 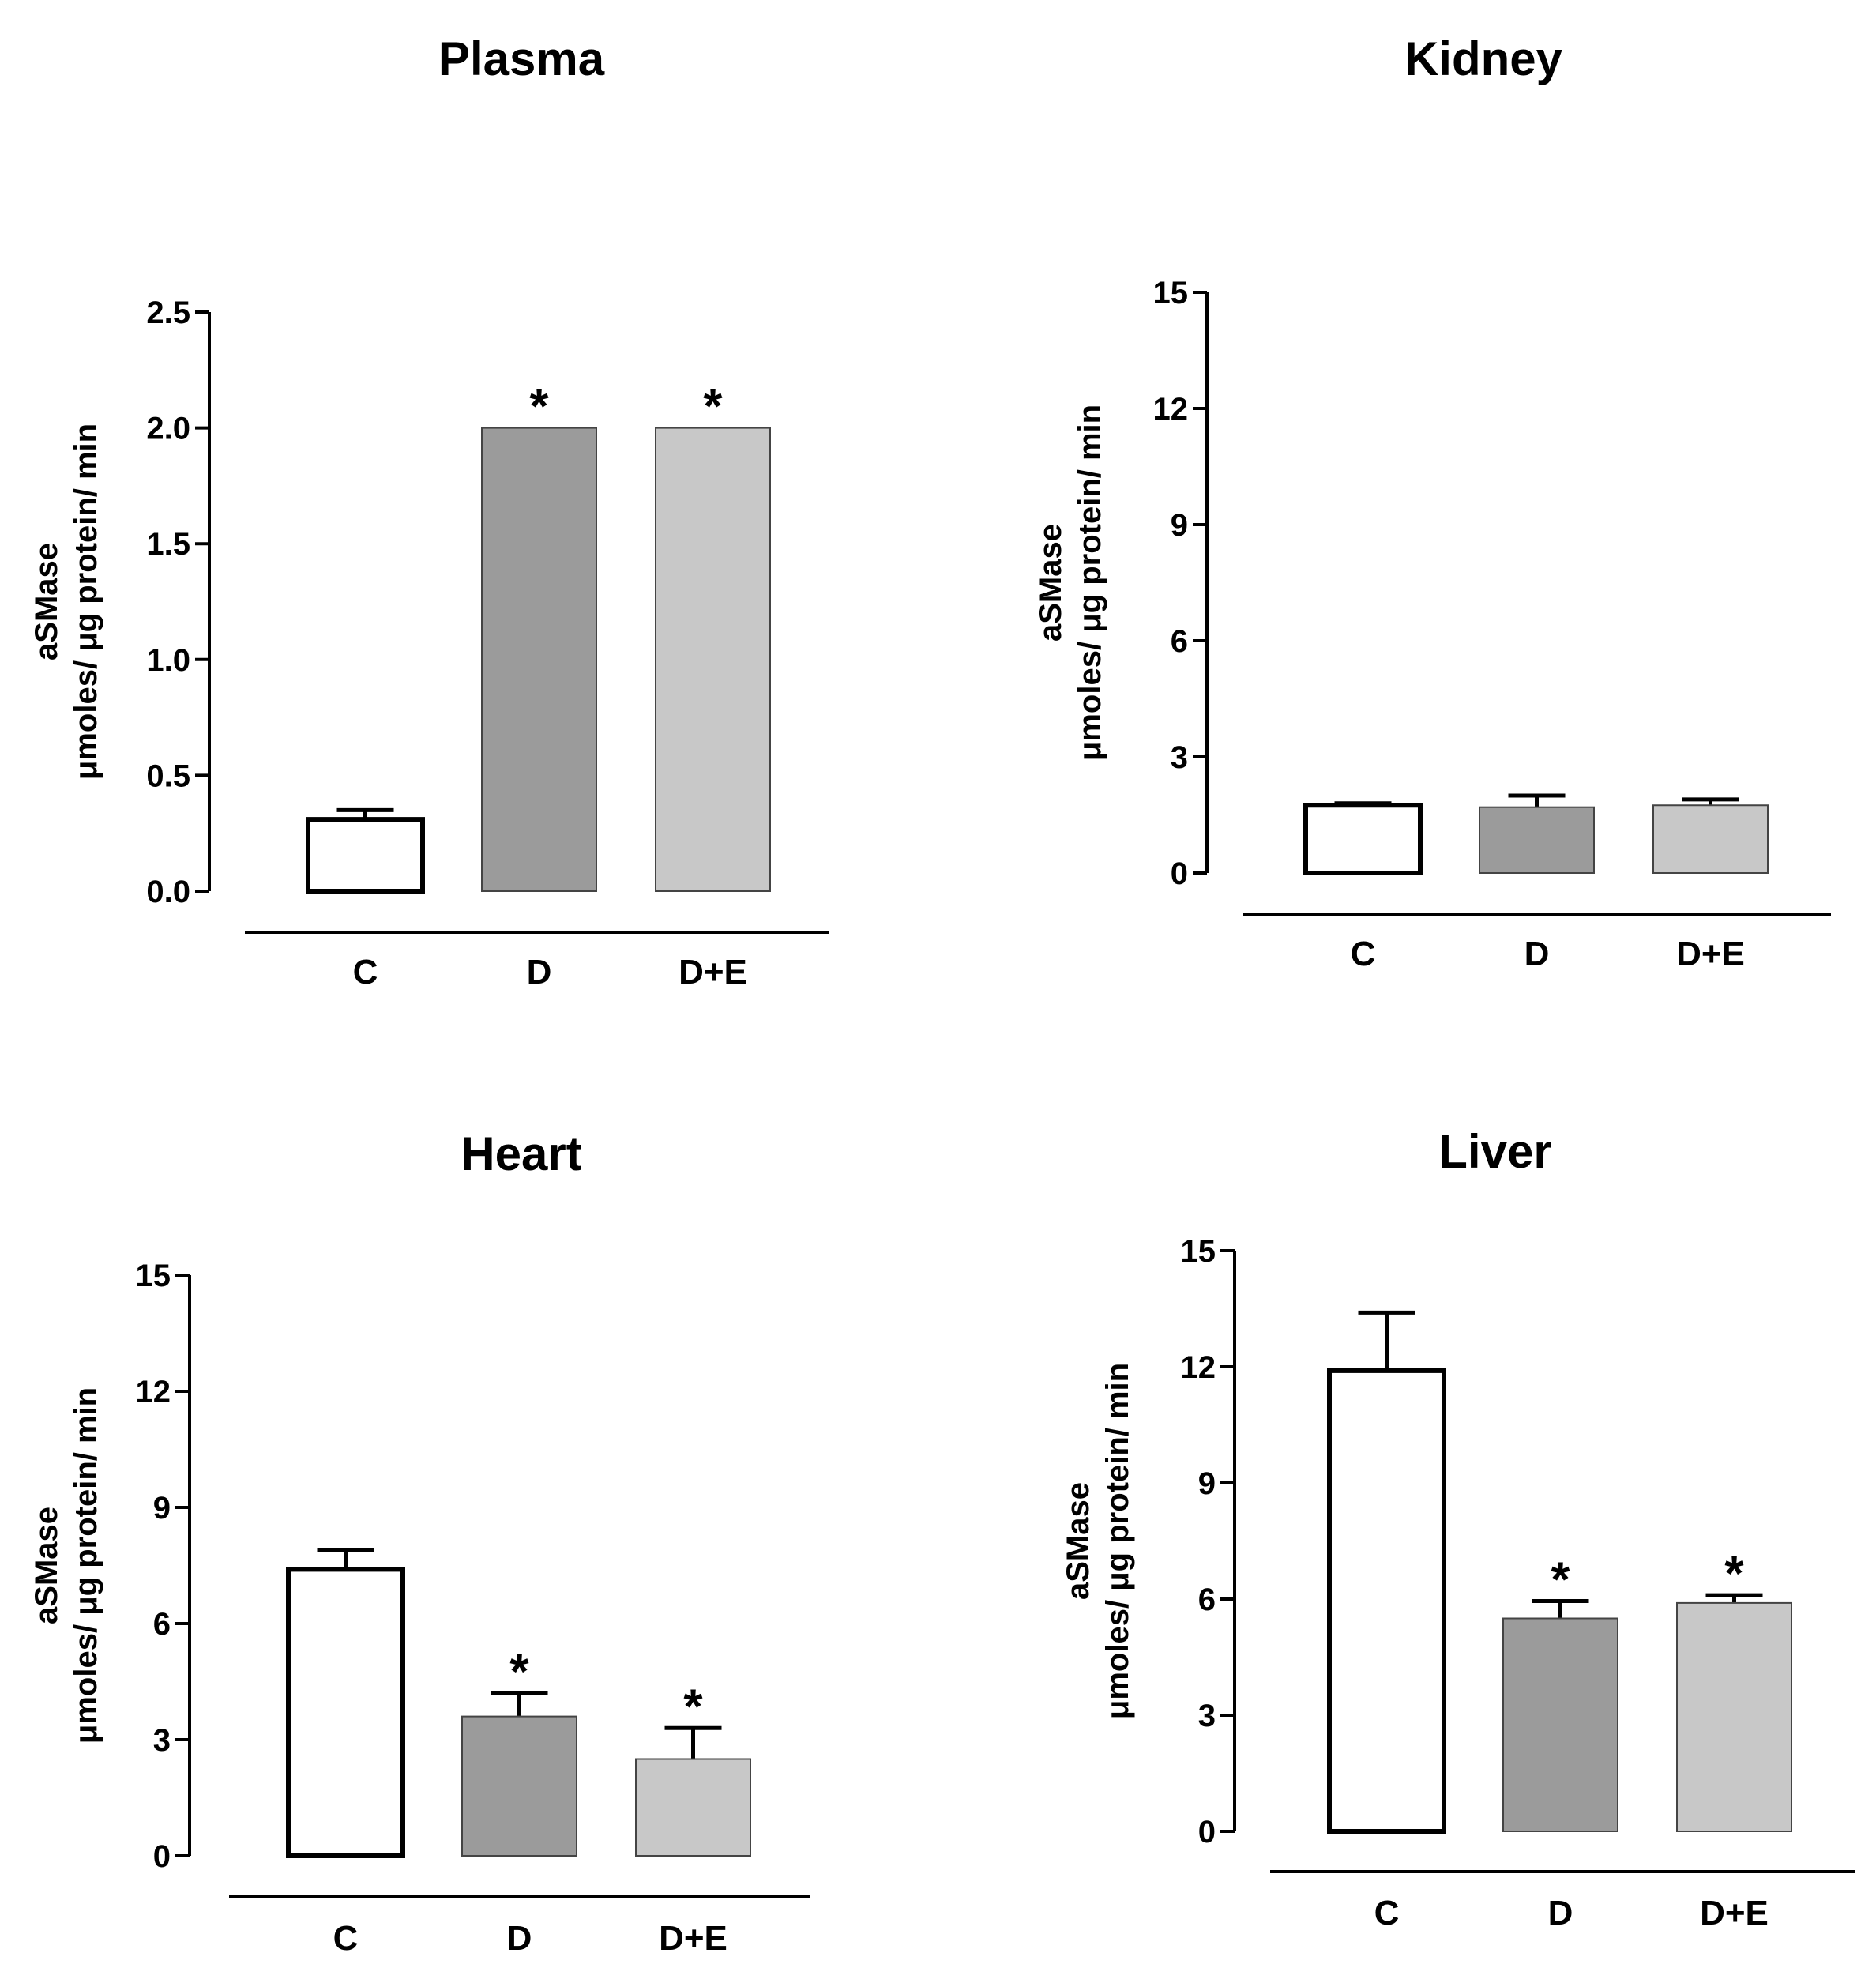 What do you see at coordinates (713, 660) in the screenshot?
I see `bar-plasma-d+e` at bounding box center [713, 660].